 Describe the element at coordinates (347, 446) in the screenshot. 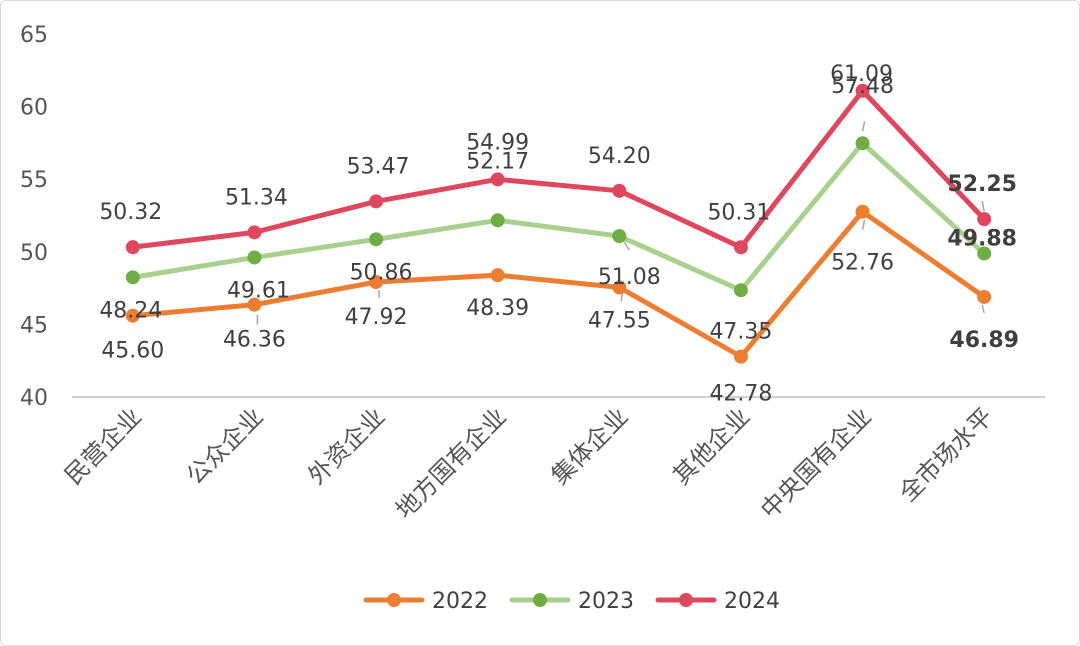

I see `x-category-label: 外资企业` at that location.